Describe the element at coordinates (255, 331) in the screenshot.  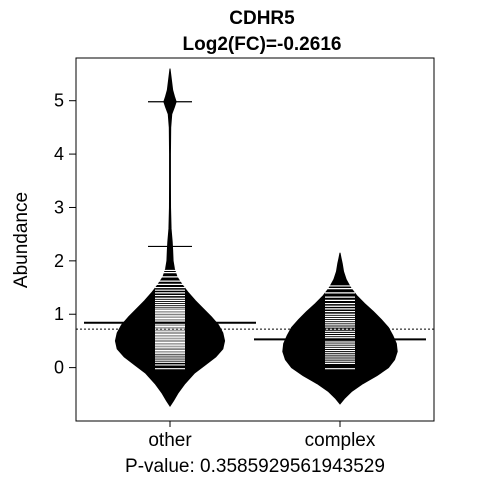
I see `group-means-layer` at that location.